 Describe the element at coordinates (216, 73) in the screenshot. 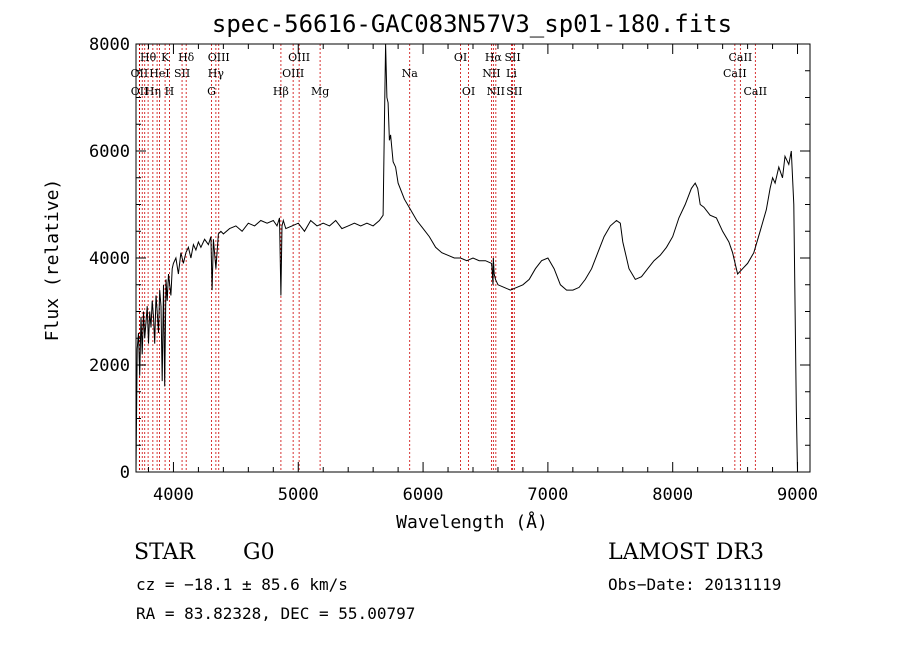

I see `spectral-line-label: Hγ` at that location.